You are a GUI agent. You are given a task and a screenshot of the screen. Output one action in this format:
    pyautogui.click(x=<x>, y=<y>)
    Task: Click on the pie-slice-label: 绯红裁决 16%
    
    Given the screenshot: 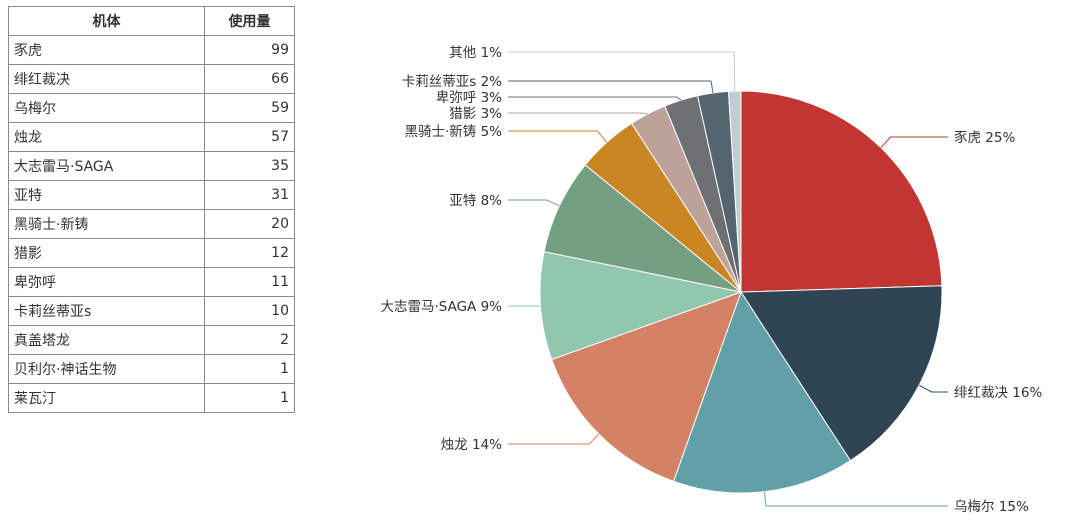 What is the action you would take?
    pyautogui.click(x=998, y=393)
    